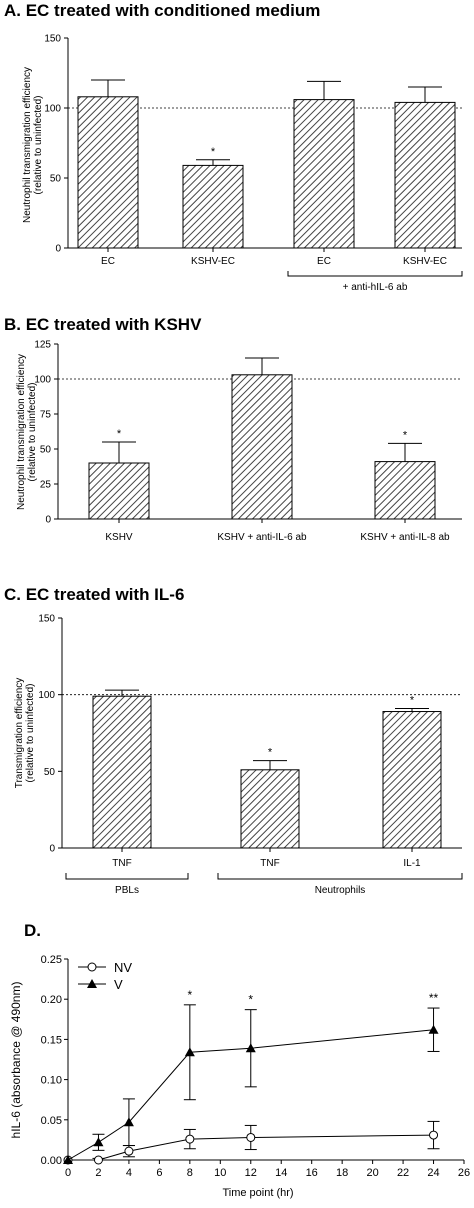  Describe the element at coordinates (312, 1173) in the screenshot. I see `x-tick-label: 16` at that location.